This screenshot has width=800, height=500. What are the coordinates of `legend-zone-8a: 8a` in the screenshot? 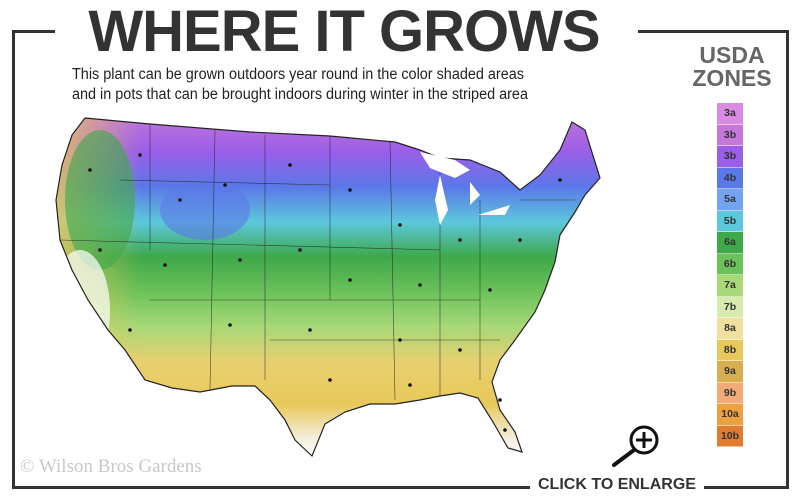 It's located at (730, 329).